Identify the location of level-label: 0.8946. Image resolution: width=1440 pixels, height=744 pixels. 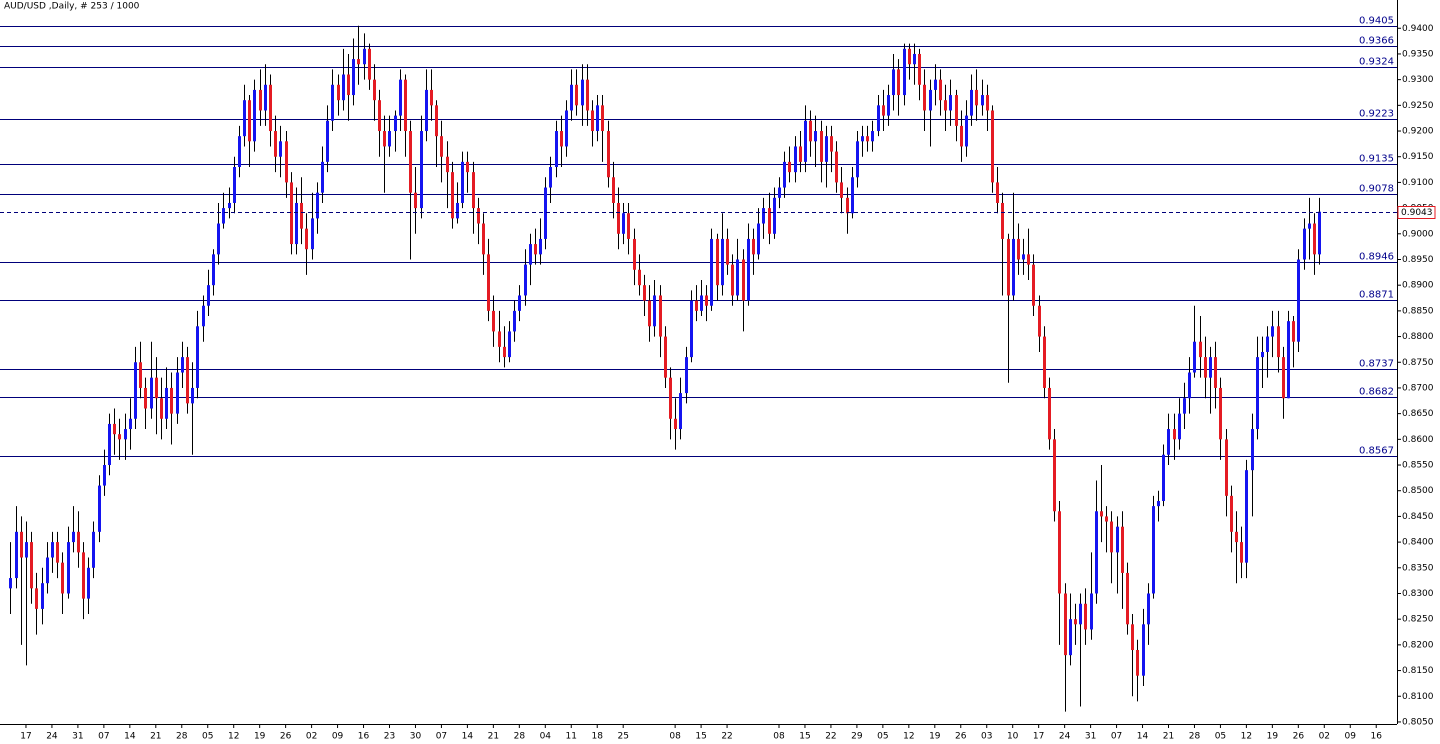
(1376, 257).